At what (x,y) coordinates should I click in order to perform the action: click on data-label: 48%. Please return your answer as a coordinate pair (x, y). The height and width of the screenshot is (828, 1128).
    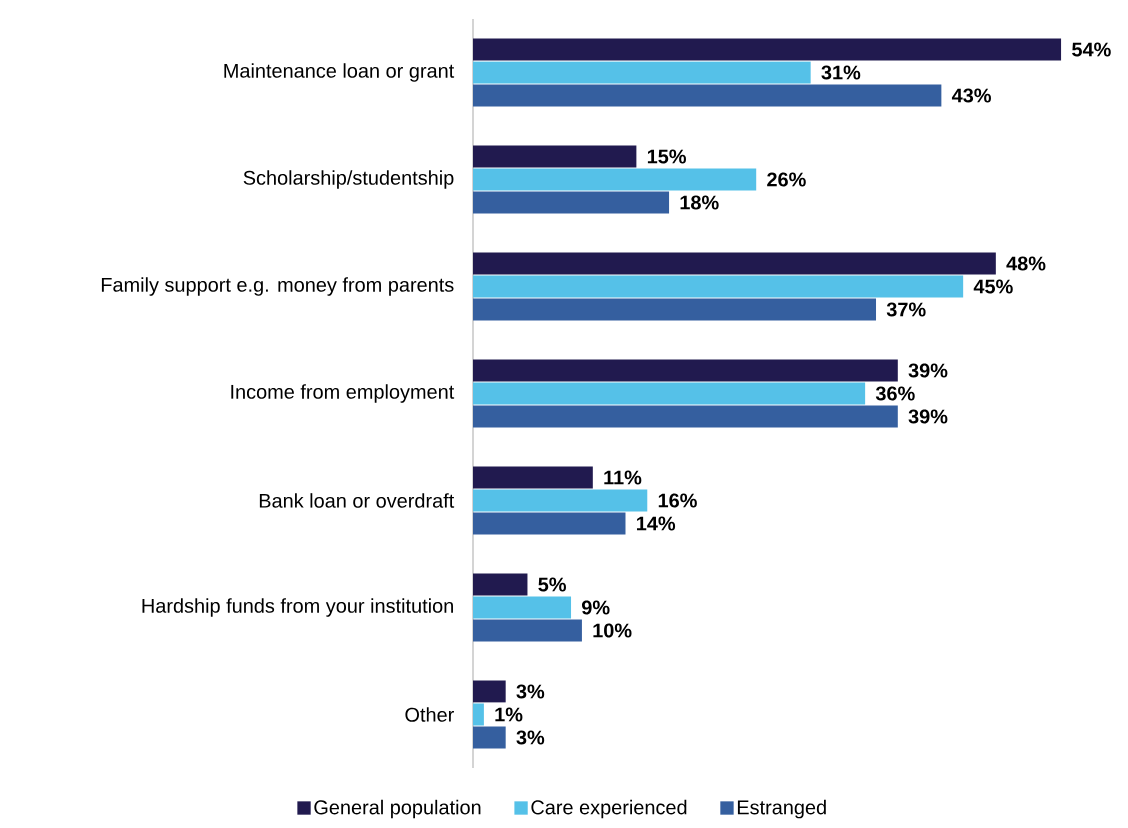
    Looking at the image, I should click on (1026, 263).